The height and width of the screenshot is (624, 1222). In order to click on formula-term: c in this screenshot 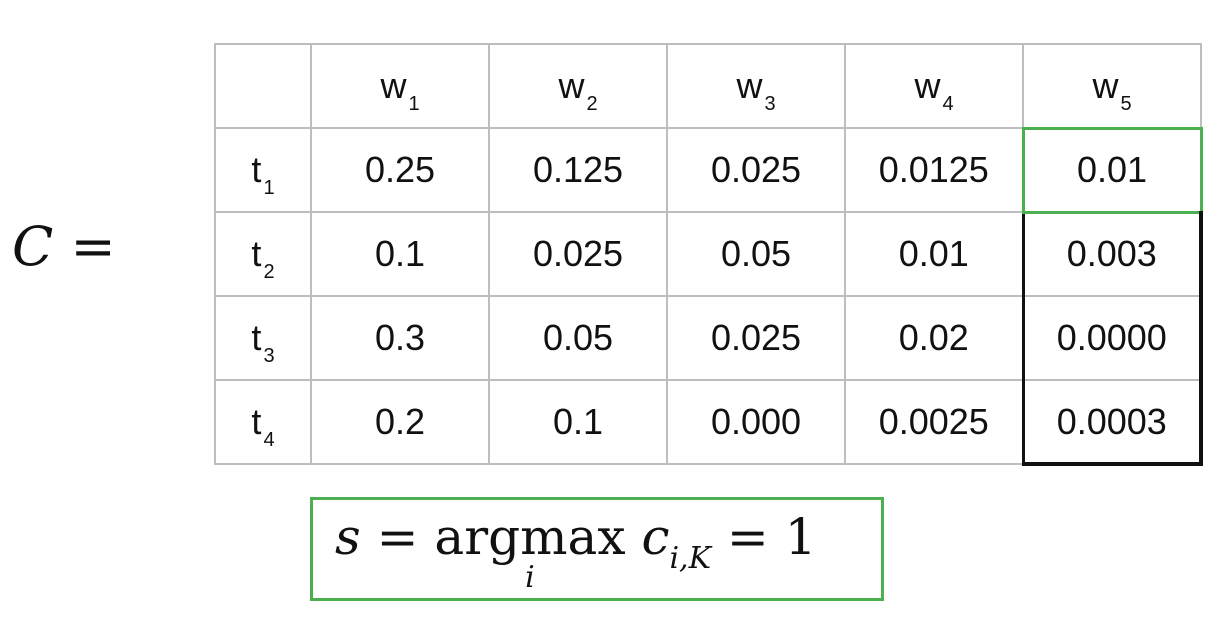, I will do `click(655, 537)`.